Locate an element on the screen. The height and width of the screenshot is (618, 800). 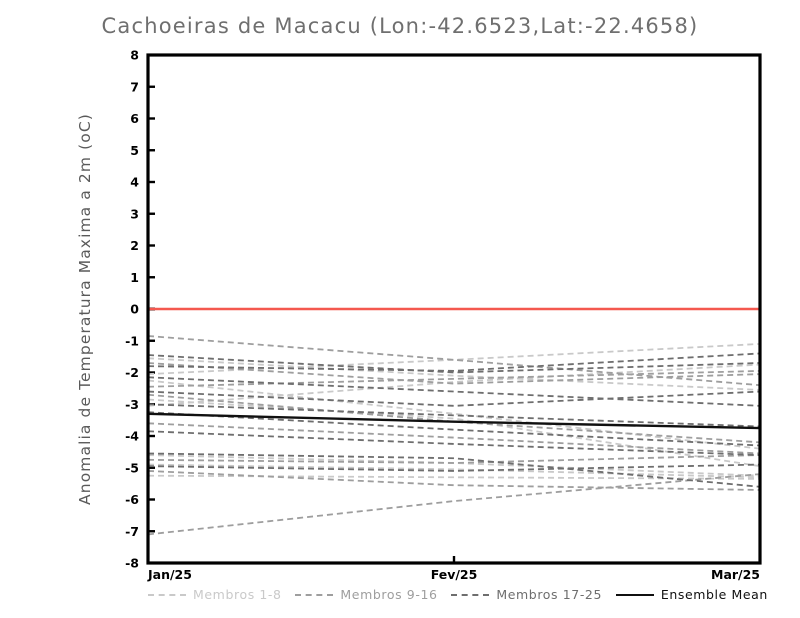
legend-item: Membros 17-25 is located at coordinates (526, 594).